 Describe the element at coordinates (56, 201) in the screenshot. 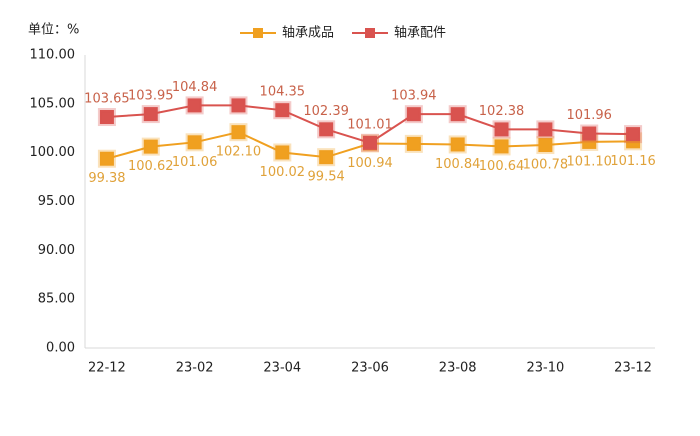

I see `y-tick-label: 95.00` at that location.